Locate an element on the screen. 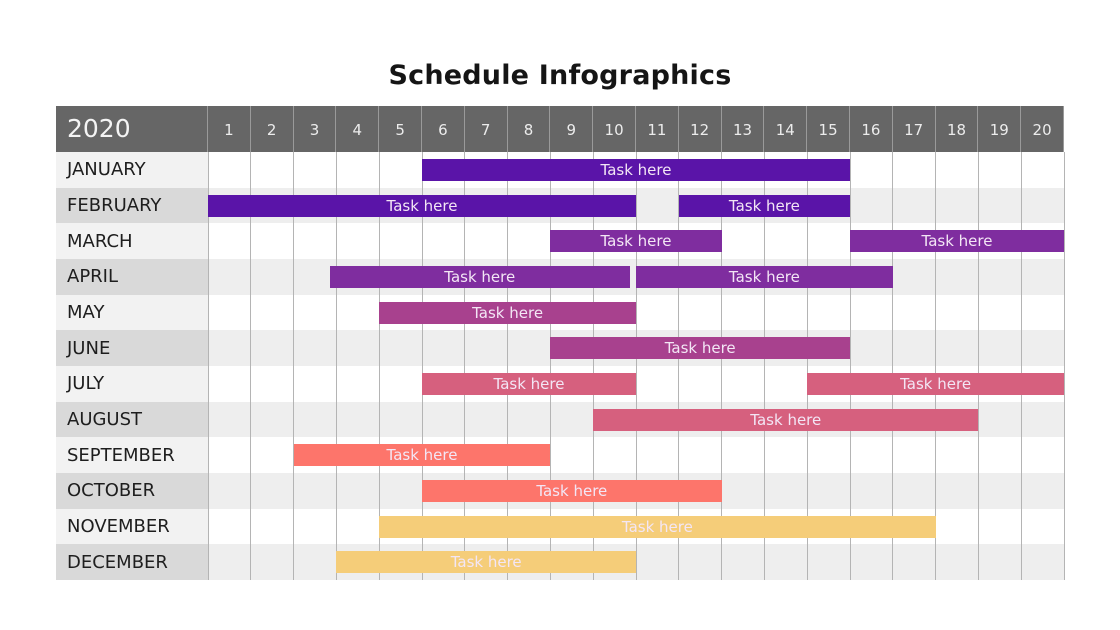 This screenshot has height=630, width=1120. month-label: APRIL is located at coordinates (132, 277).